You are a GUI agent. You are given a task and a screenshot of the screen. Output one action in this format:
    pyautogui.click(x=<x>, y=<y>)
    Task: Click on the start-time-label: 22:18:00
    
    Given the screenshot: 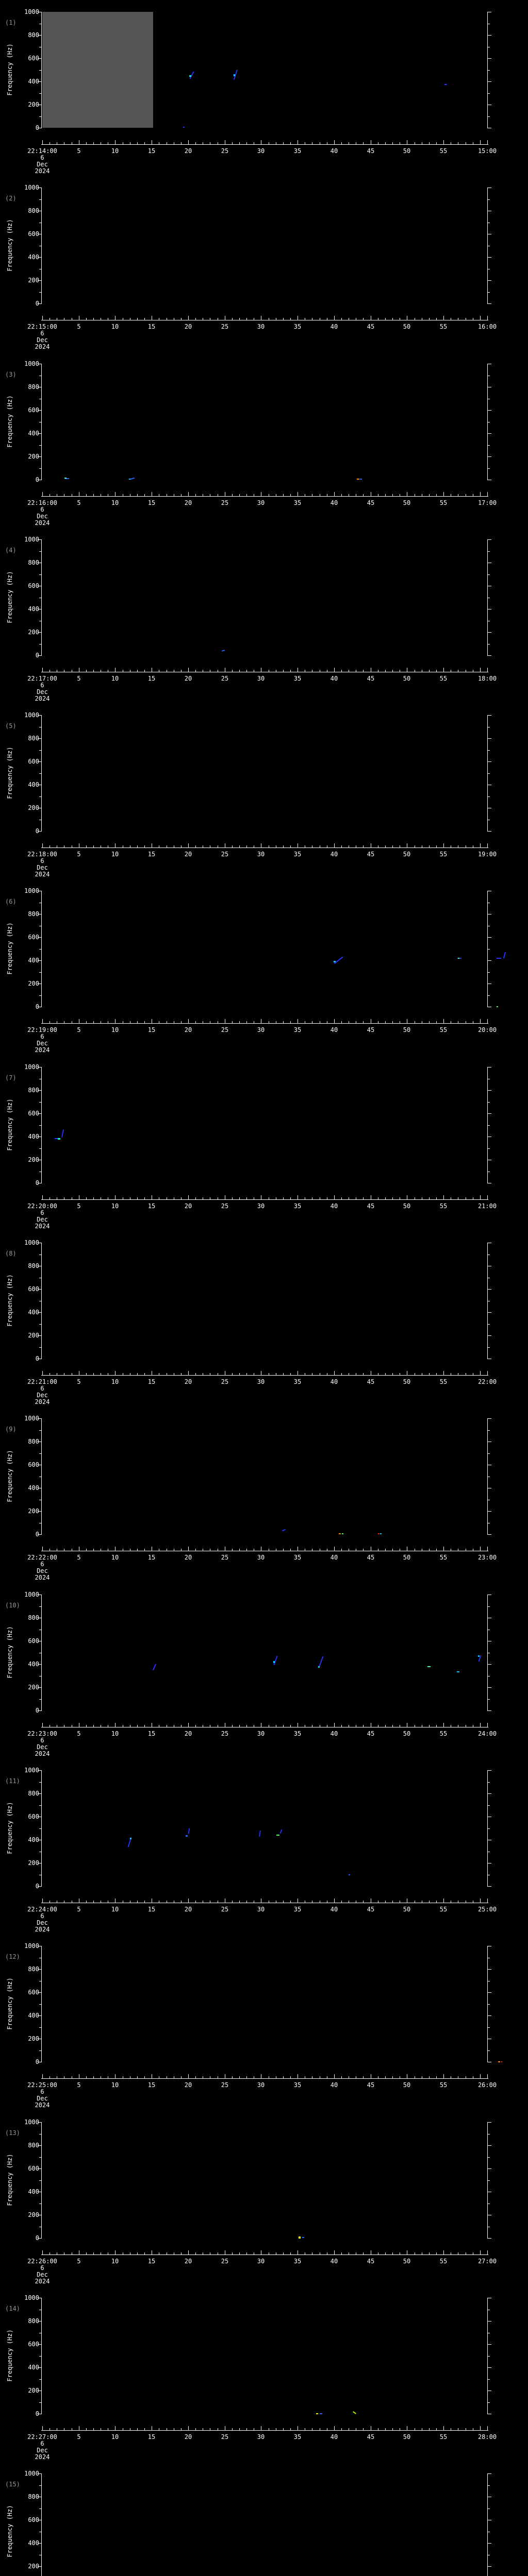 What is the action you would take?
    pyautogui.click(x=42, y=854)
    